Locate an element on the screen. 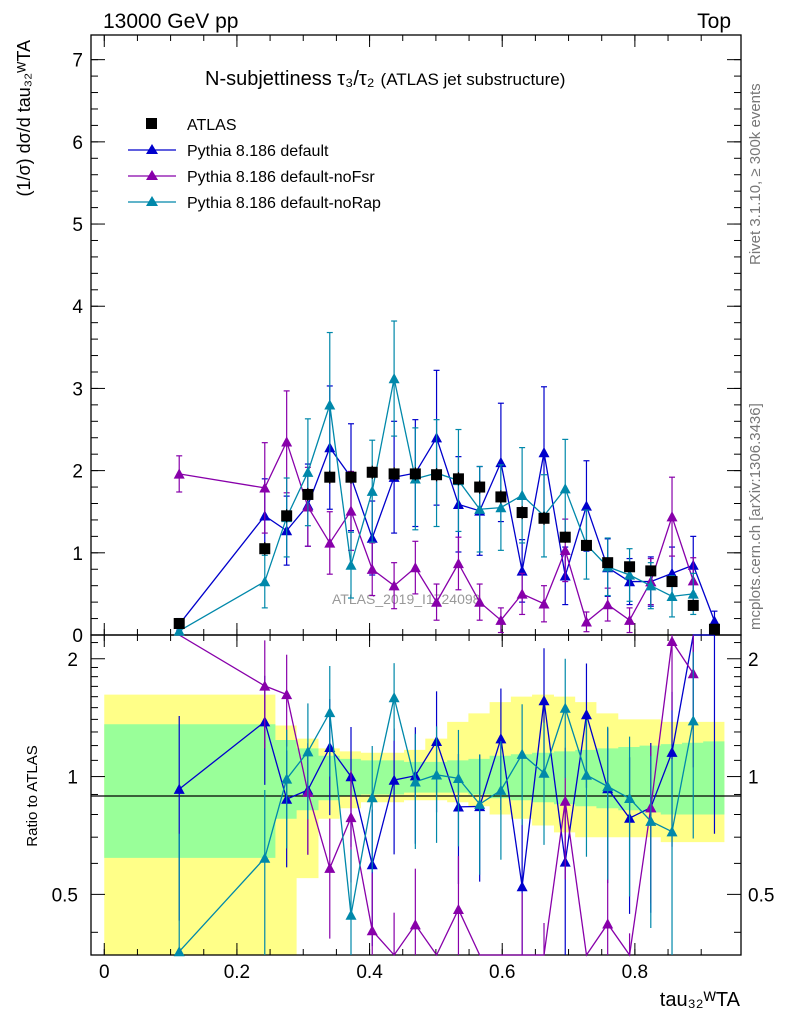 Image resolution: width=786 pixels, height=1024 pixels. legend-label-norap: Pythia 8.186 default-noRap is located at coordinates (284, 203).